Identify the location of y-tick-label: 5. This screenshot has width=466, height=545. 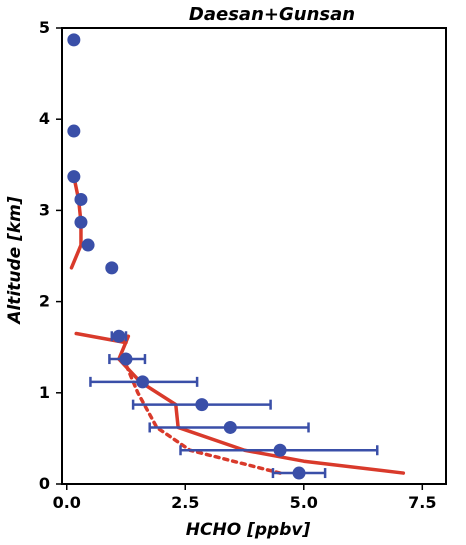
(44, 27).